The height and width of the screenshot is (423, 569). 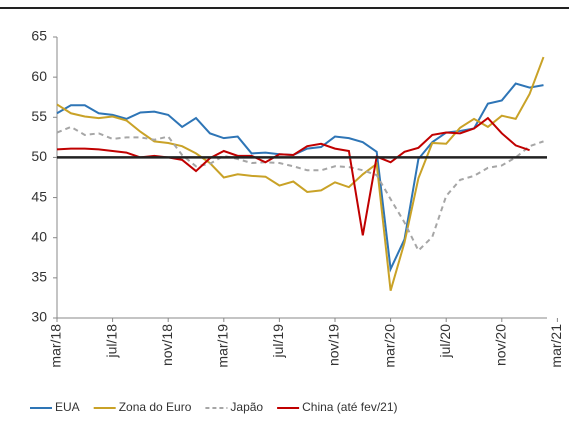 I want to click on x-tick-label: mar/19, so click(x=223, y=346).